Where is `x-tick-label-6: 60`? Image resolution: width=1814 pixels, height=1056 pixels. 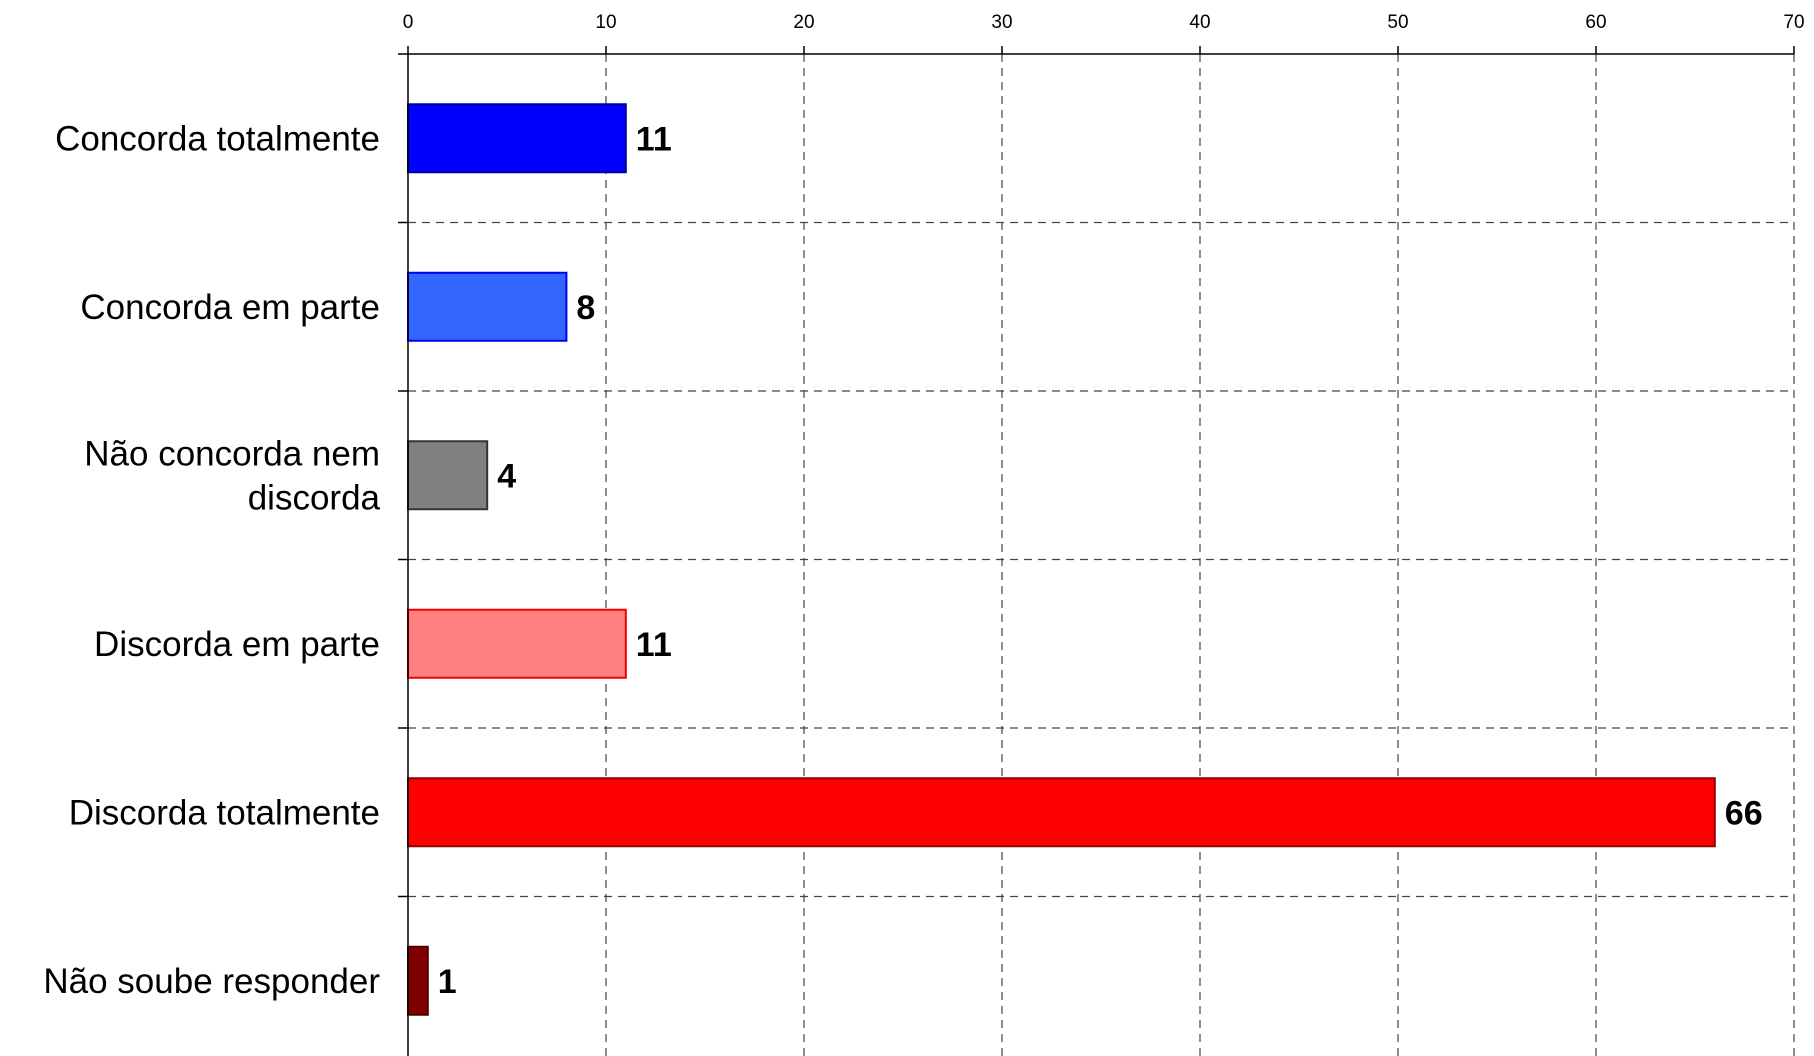 x-tick-label-6: 60 is located at coordinates (1595, 22).